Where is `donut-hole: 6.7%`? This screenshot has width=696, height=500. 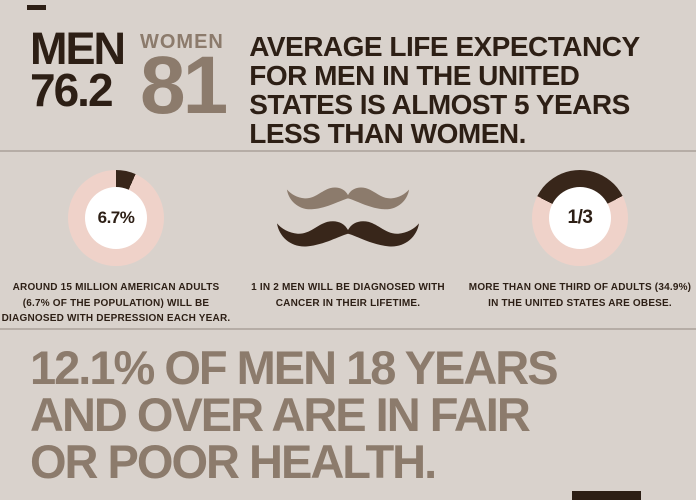
donut-hole: 6.7% is located at coordinates (116, 218).